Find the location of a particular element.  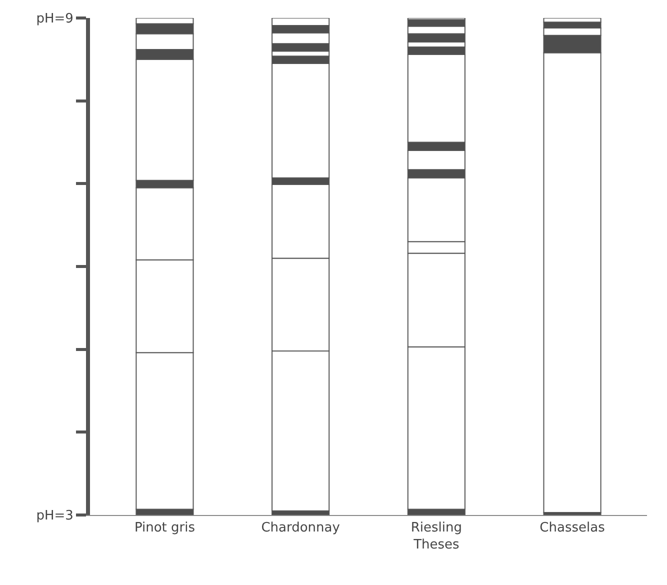

x-tick-label: Pinot gris is located at coordinates (165, 528).